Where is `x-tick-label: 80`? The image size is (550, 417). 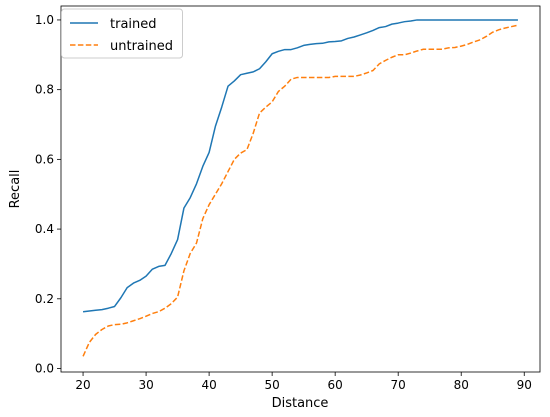 x-tick-label: 80 is located at coordinates (461, 385).